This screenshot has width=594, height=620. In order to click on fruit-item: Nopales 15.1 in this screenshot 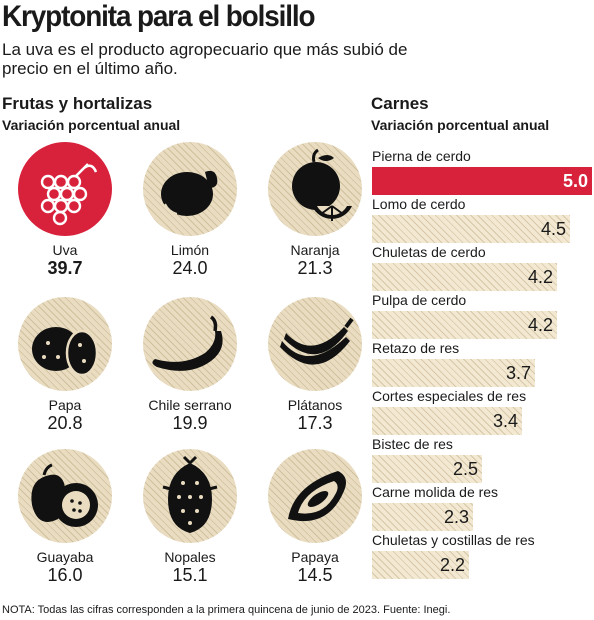, I will do `click(190, 517)`.